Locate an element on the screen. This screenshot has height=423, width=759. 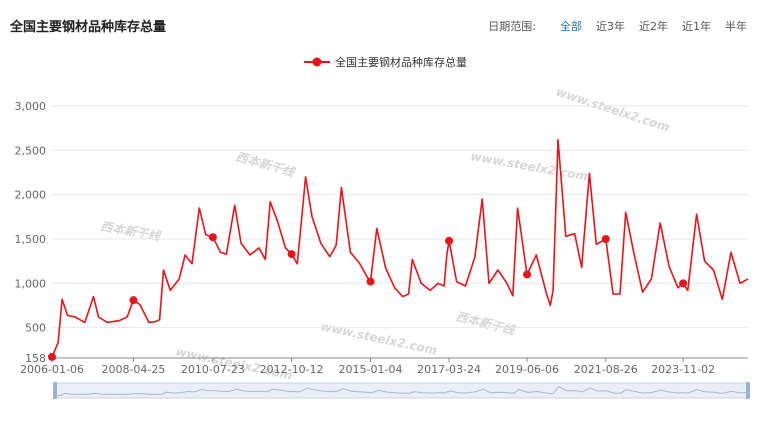
x-tick-label: 2012-10-12 is located at coordinates (292, 369).